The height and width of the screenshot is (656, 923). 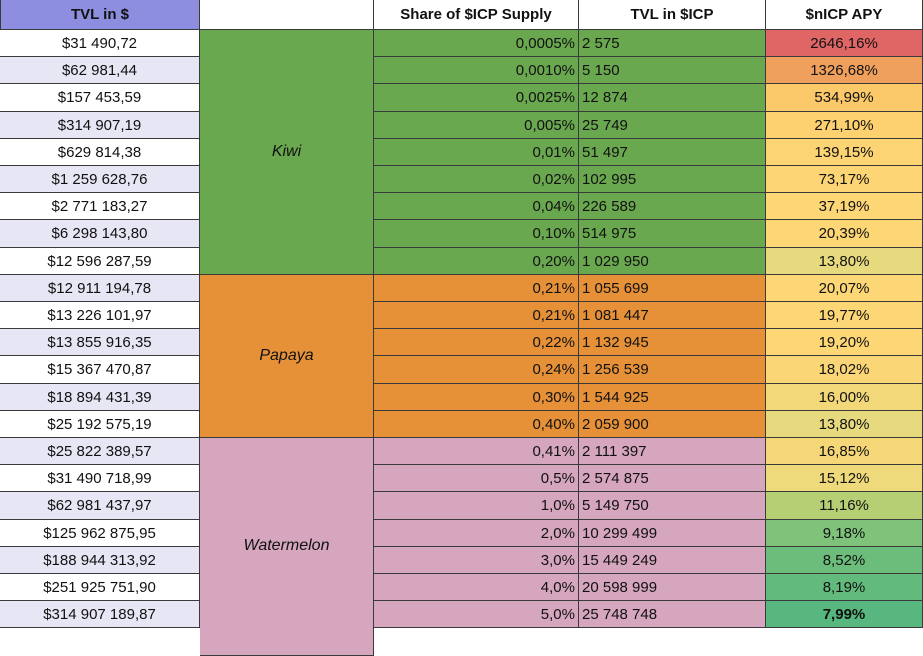 What do you see at coordinates (100, 125) in the screenshot?
I see `tvl-usd-cell: $314 907,19` at bounding box center [100, 125].